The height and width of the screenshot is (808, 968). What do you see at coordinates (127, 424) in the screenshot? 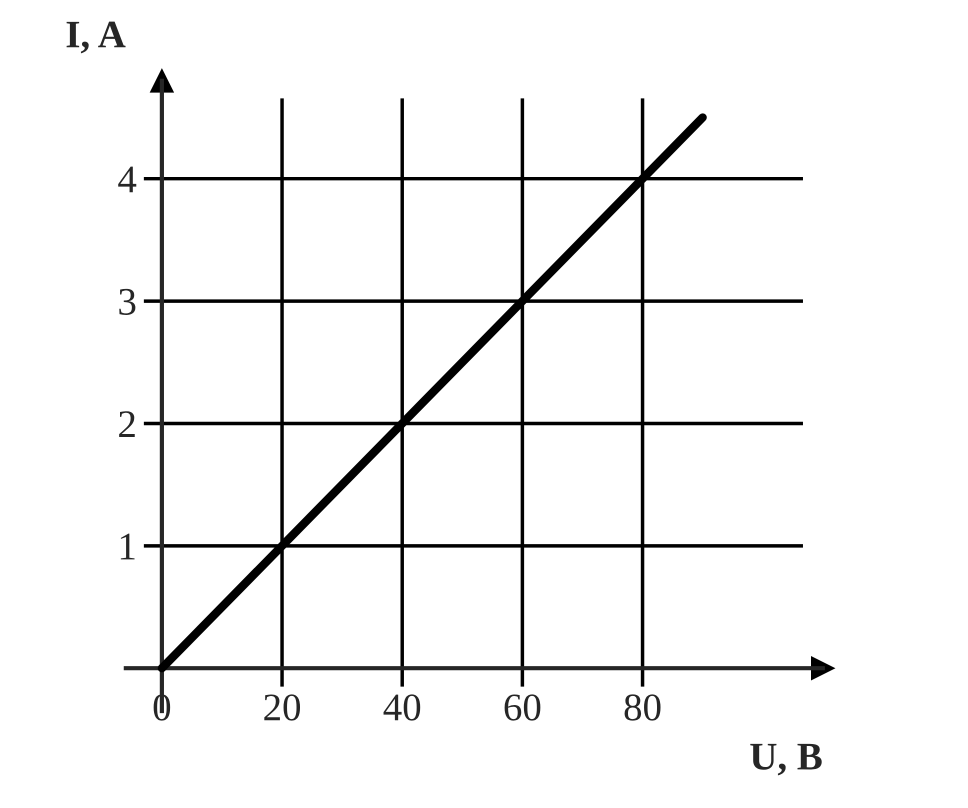
I see `y-tick-label: 2` at bounding box center [127, 424].